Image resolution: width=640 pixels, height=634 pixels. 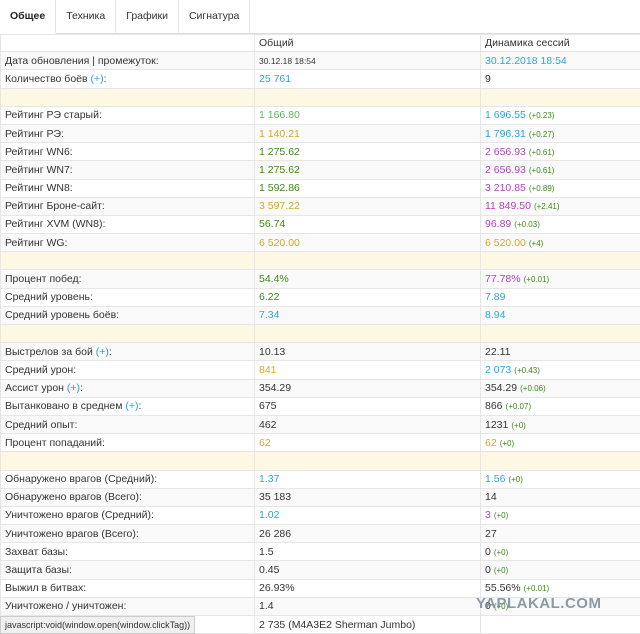 What do you see at coordinates (127, 188) in the screenshot?
I see `stat-label-cell: Рейтинг WN8:` at bounding box center [127, 188].